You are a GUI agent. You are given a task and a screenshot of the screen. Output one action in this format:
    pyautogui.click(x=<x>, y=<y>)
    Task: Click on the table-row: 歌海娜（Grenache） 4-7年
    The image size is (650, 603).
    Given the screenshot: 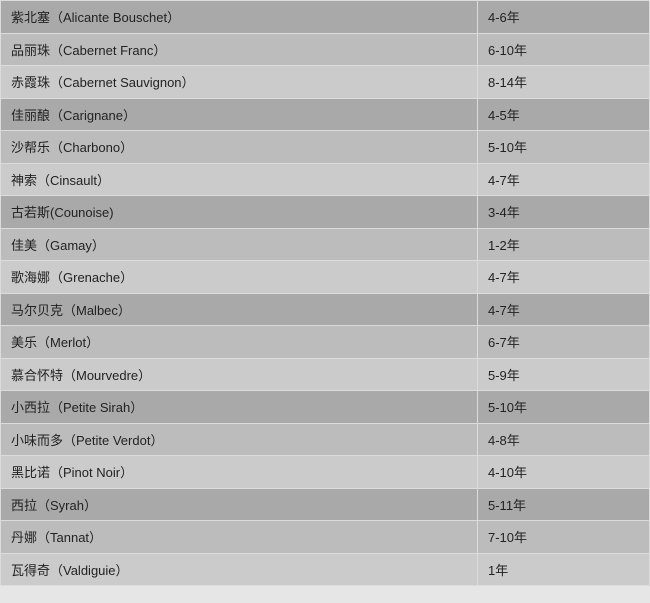 What is the action you would take?
    pyautogui.click(x=325, y=277)
    